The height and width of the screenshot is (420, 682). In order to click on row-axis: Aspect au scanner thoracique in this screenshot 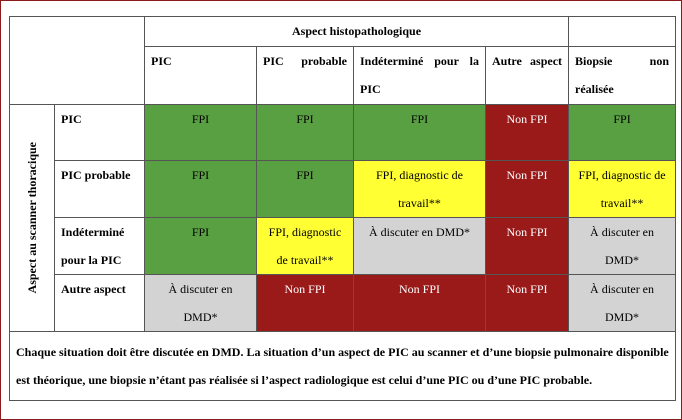, I will do `click(32, 218)`.